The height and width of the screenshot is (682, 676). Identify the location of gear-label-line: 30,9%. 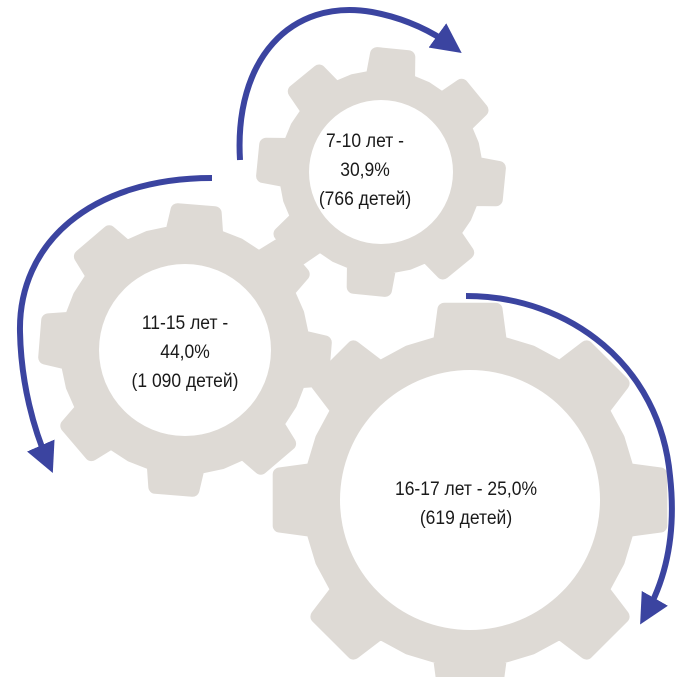
(365, 170).